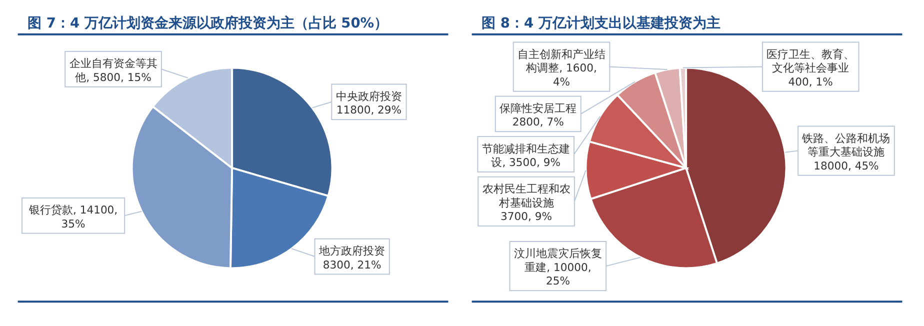 The width and height of the screenshot is (924, 326). Describe the element at coordinates (810, 81) in the screenshot. I see `data-label: 400, 1%` at that location.